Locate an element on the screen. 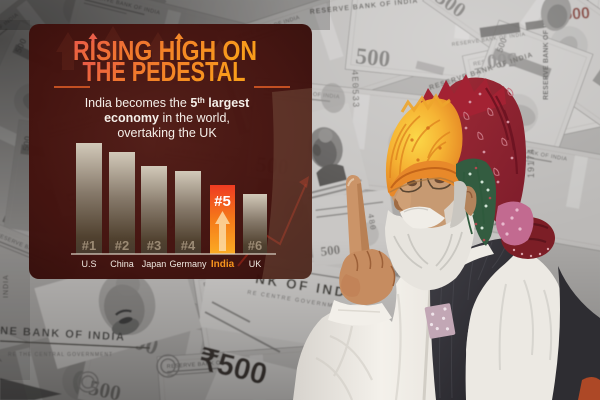 The height and width of the screenshot is (400, 600). svg-text: #1 is located at coordinates (89, 245).